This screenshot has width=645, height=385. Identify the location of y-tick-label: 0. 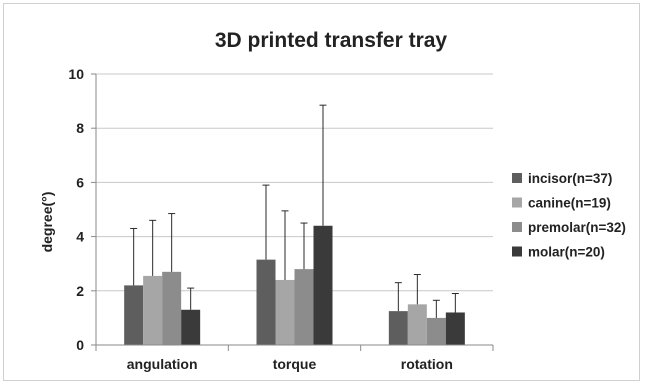
(80, 345).